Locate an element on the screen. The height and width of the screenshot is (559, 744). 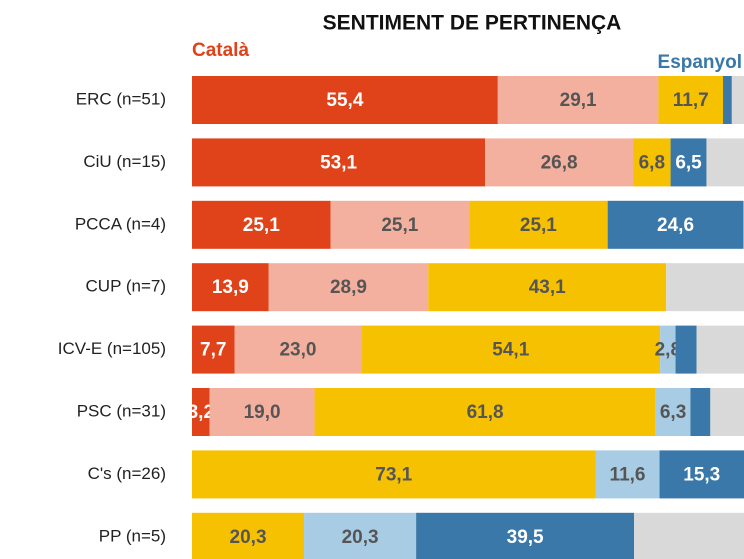
value-label: 6,3 is located at coordinates (673, 412).